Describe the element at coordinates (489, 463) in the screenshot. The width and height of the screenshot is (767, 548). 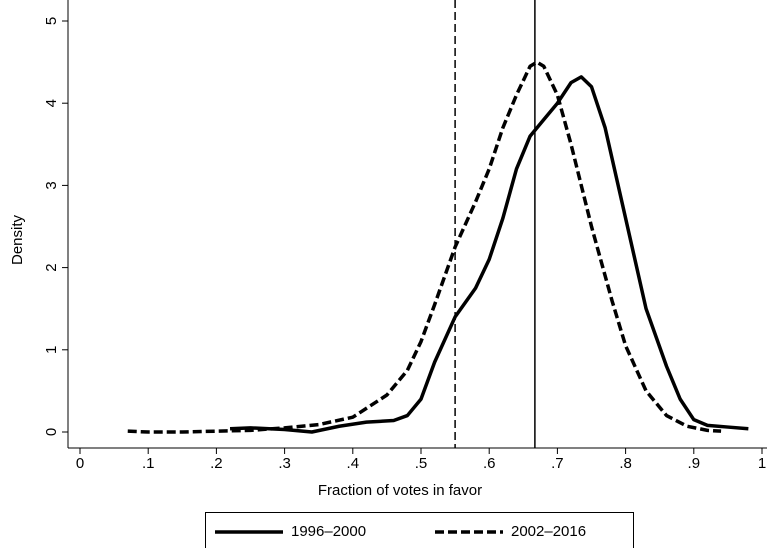
I see `x-tick-label: .6` at that location.